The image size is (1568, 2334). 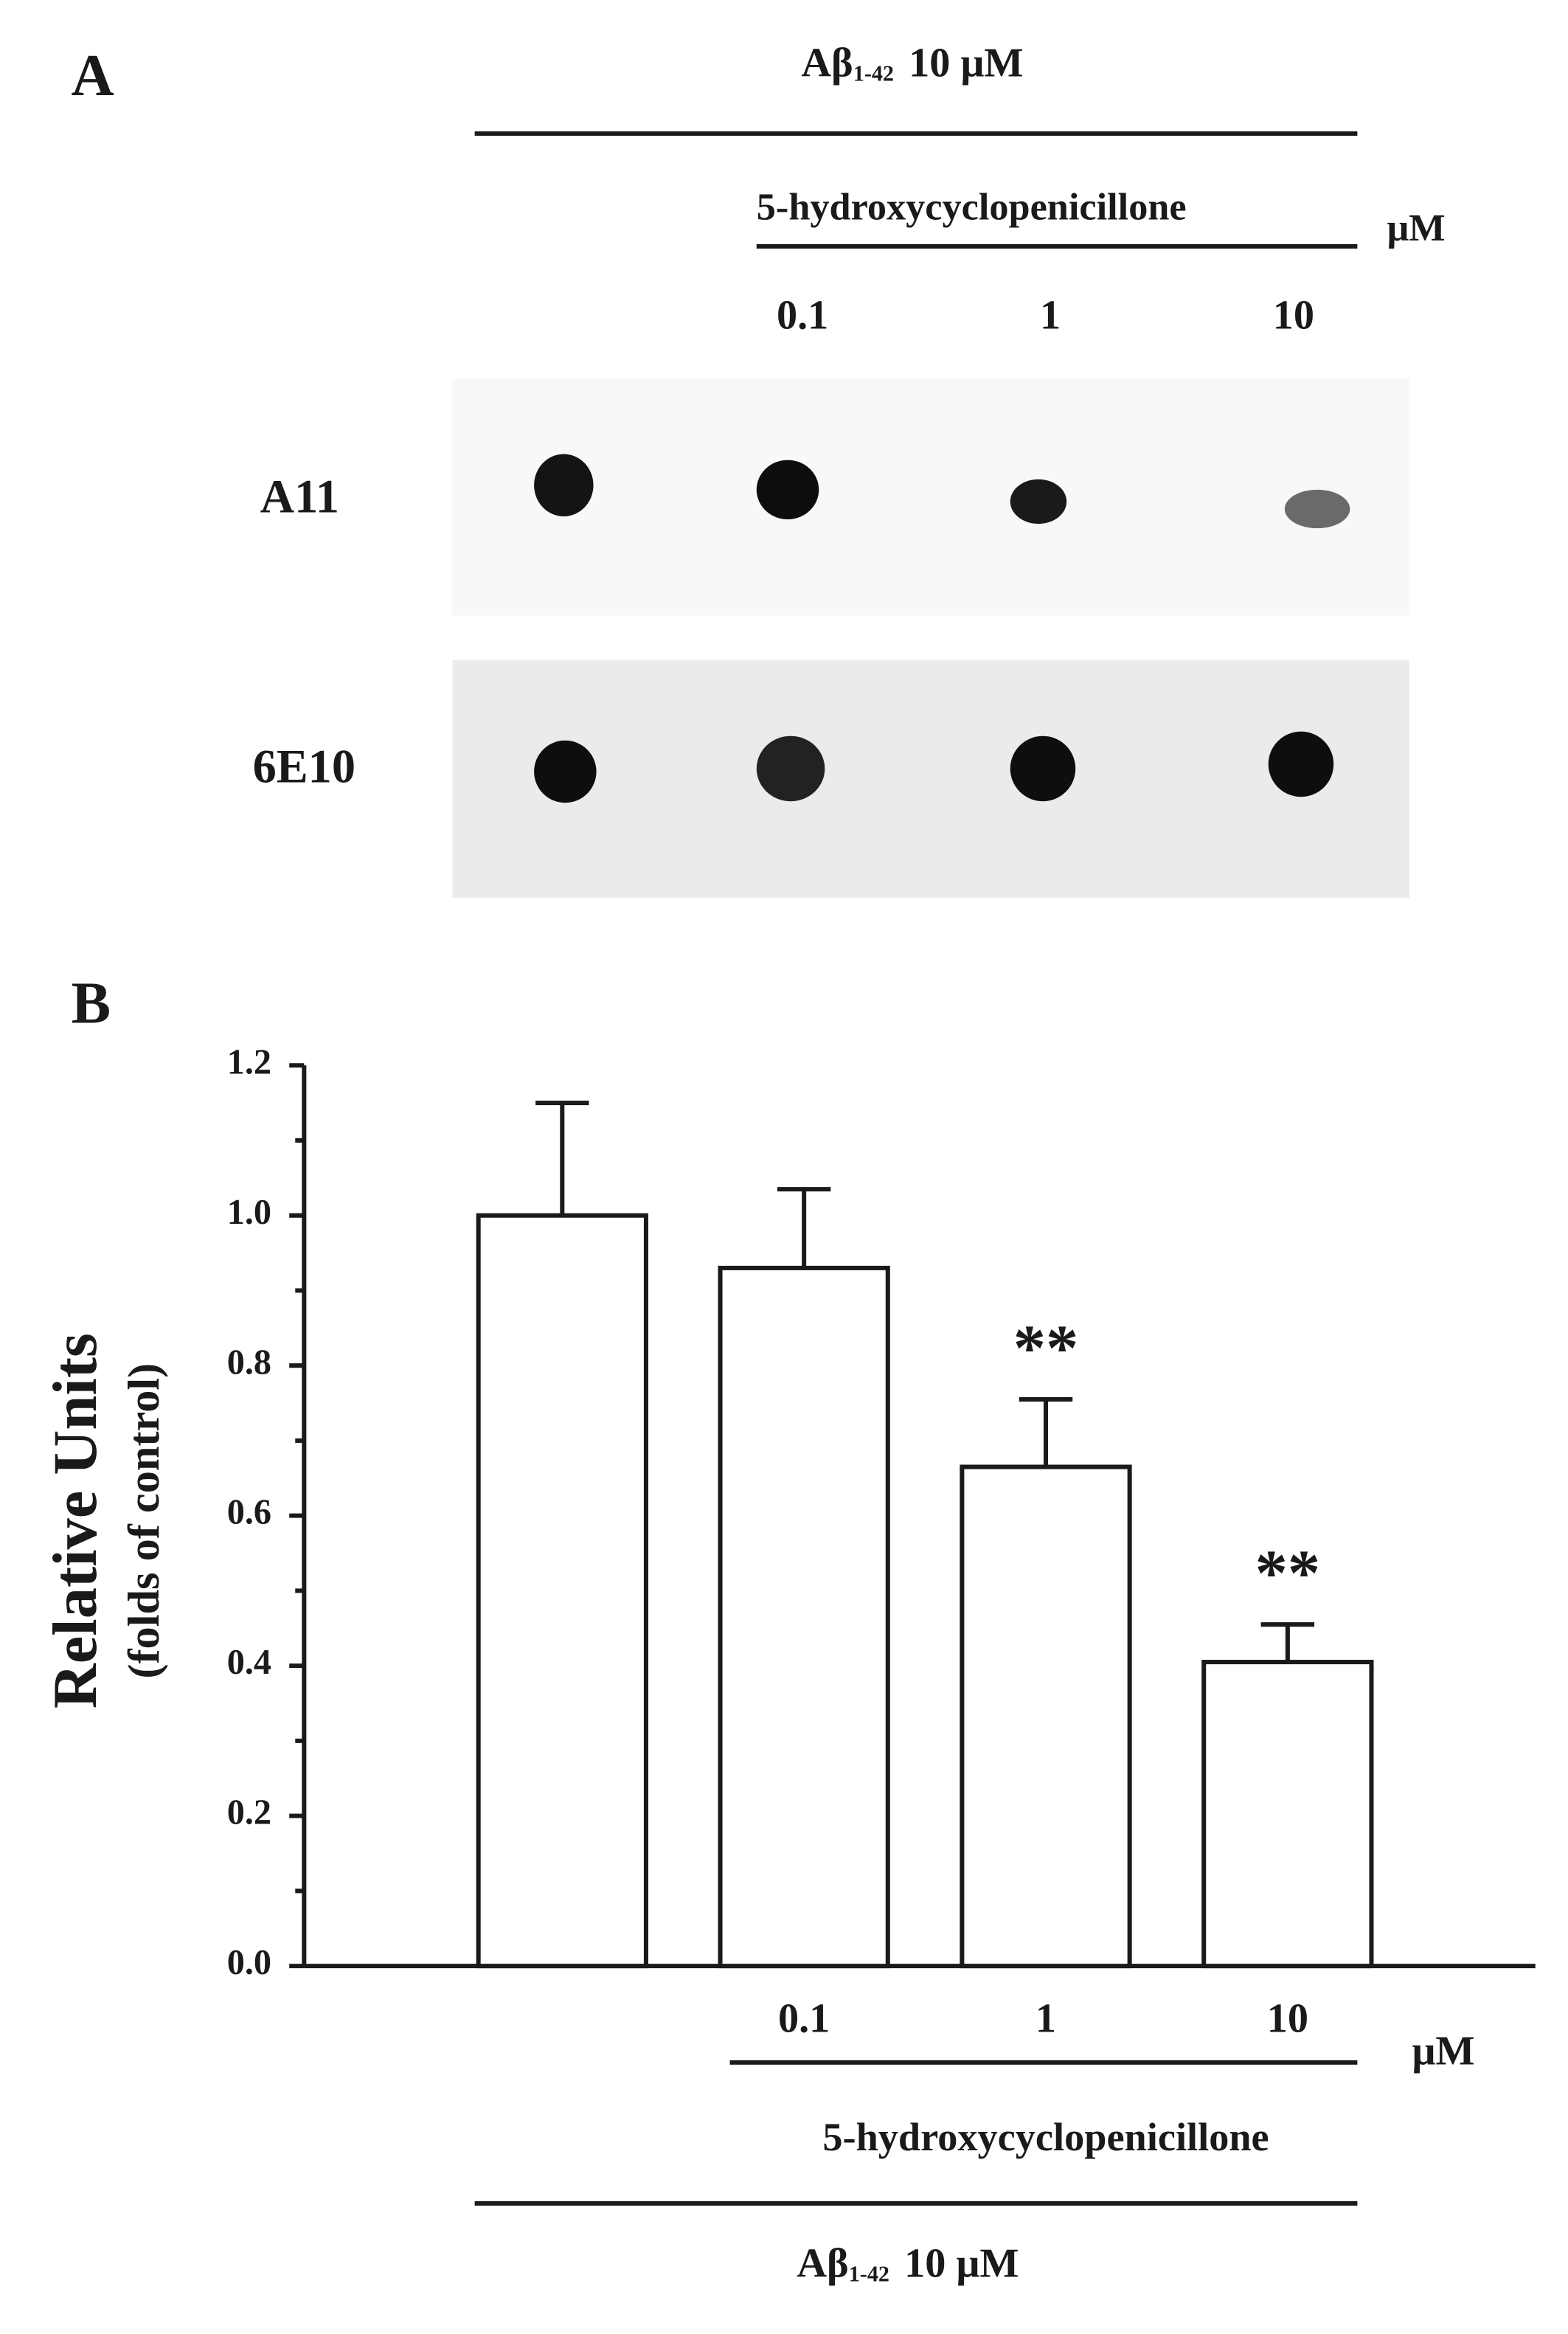 I want to click on y-axis-label: Relative Units, so click(x=75, y=1520).